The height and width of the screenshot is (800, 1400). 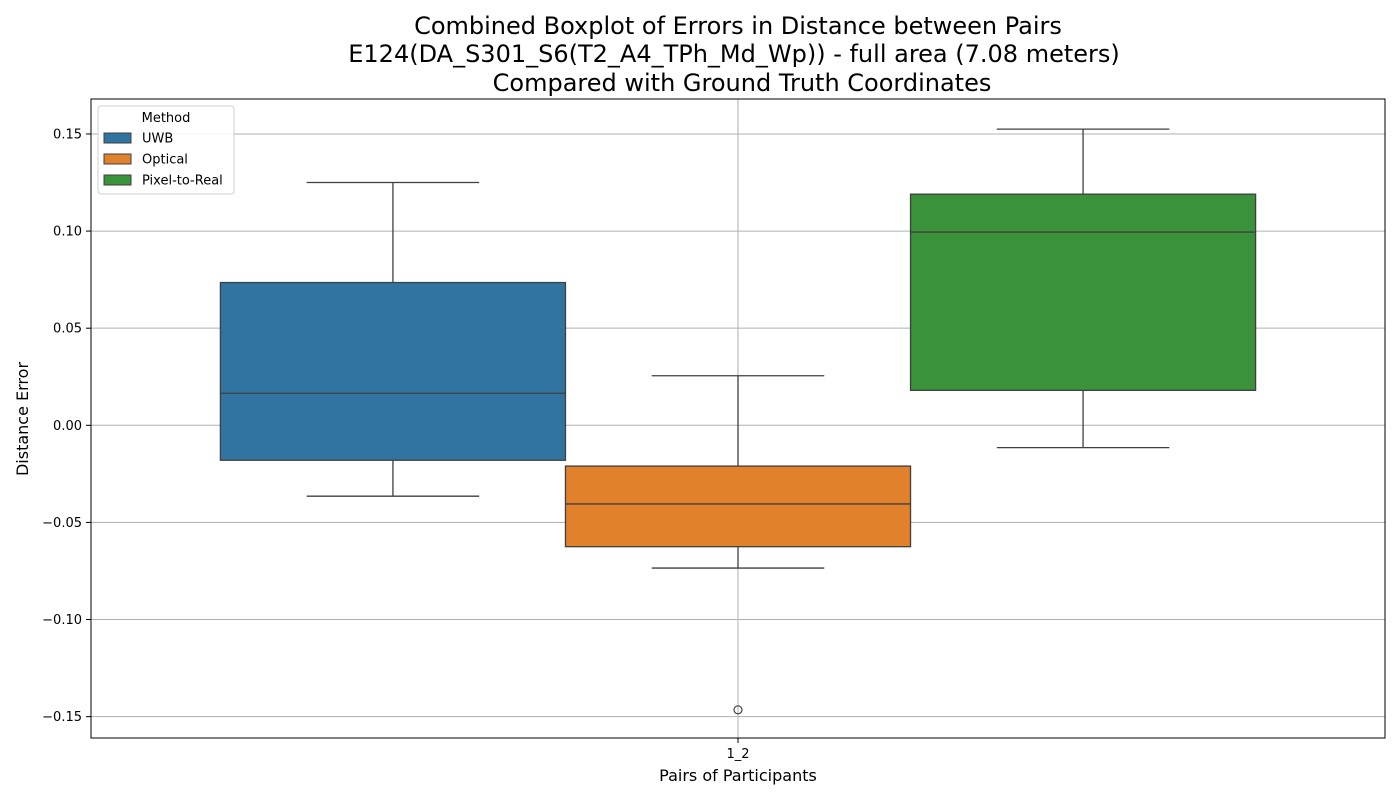 I want to click on x-axis-label: Pairs of Participants, so click(x=738, y=775).